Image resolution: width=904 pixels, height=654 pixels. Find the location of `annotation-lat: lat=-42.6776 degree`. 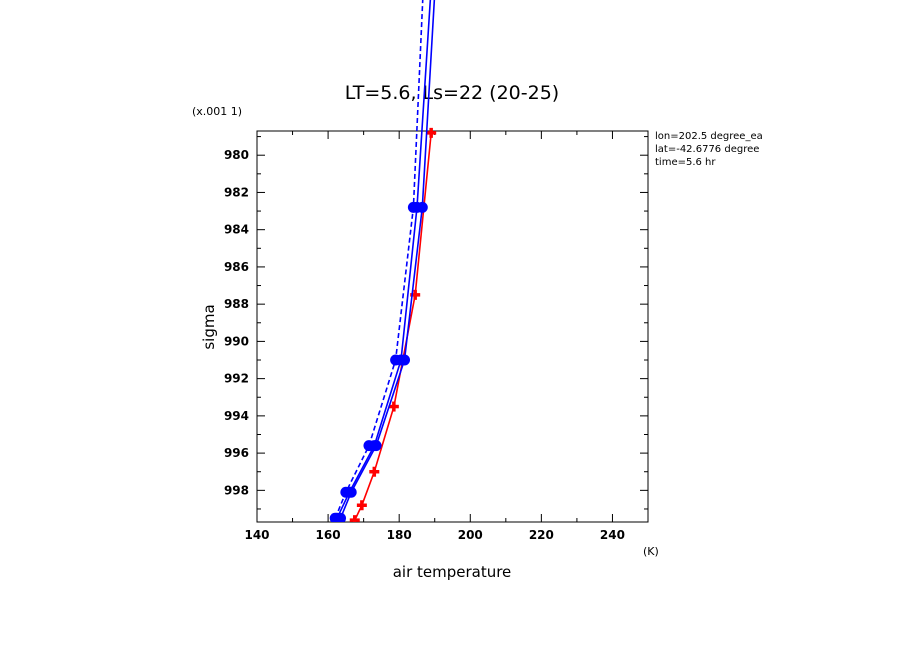

annotation-lat: lat=-42.6776 degree is located at coordinates (707, 149).